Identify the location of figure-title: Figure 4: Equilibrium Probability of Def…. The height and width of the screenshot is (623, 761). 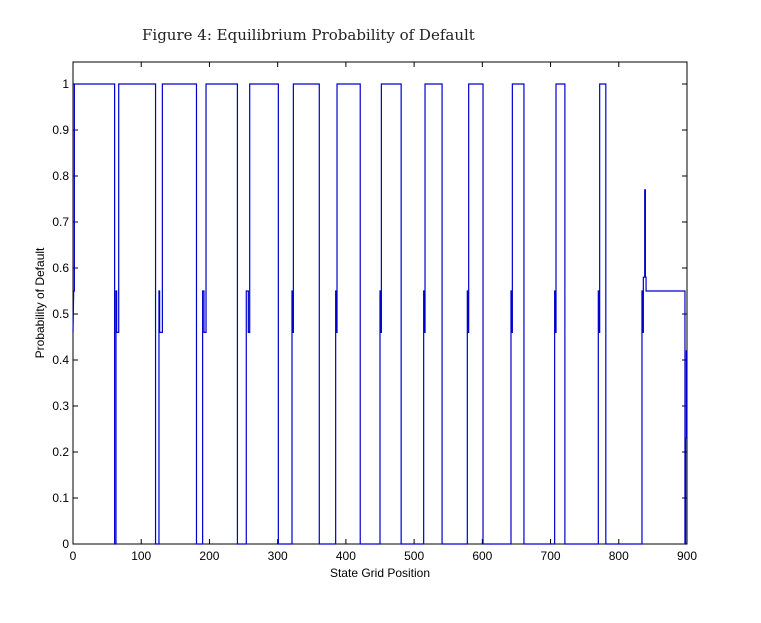
(308, 35).